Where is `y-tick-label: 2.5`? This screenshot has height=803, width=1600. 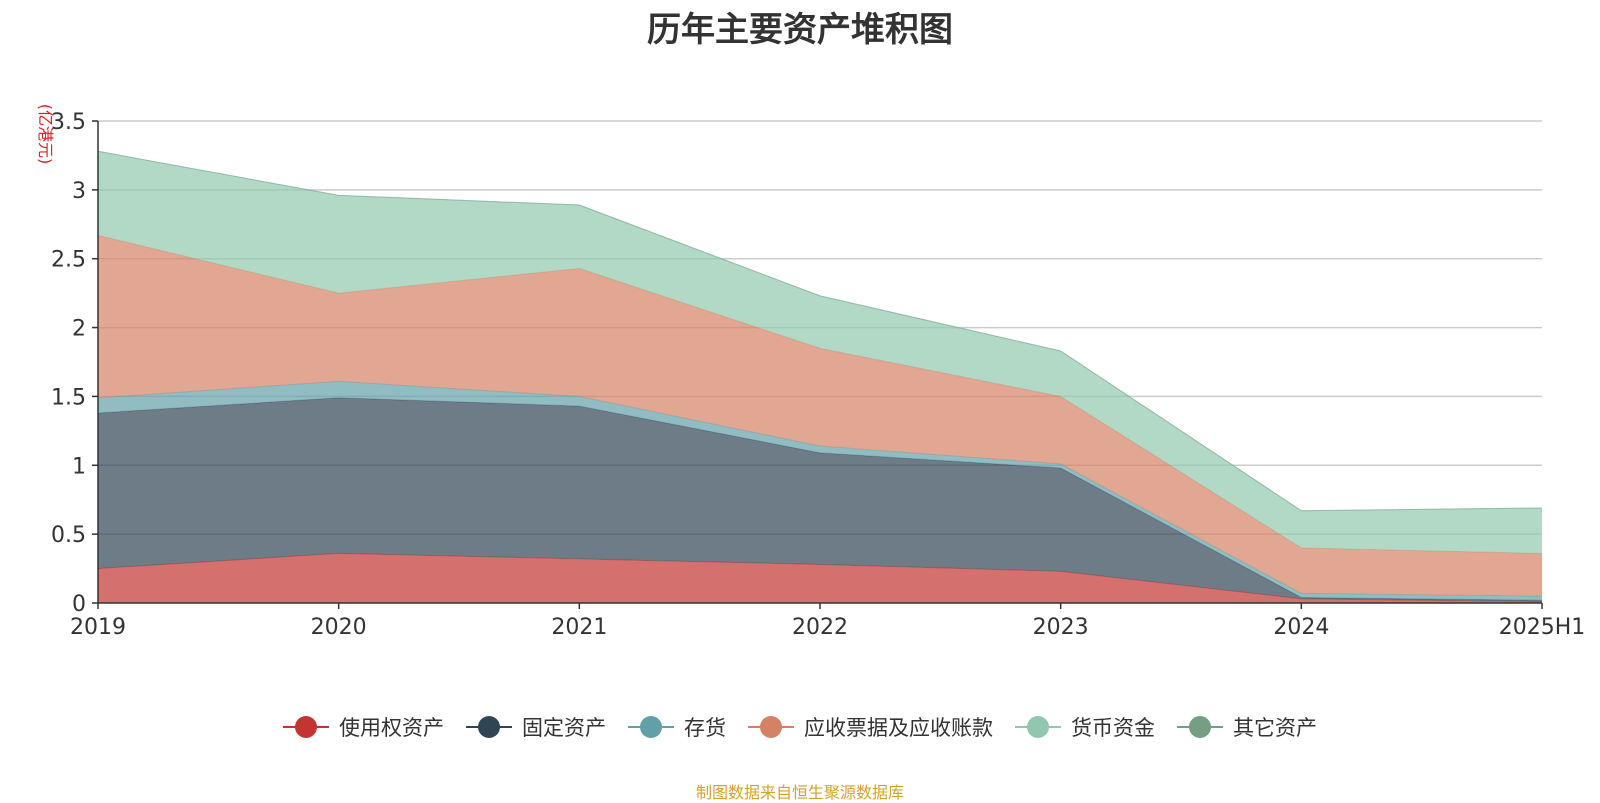 y-tick-label: 2.5 is located at coordinates (68, 260).